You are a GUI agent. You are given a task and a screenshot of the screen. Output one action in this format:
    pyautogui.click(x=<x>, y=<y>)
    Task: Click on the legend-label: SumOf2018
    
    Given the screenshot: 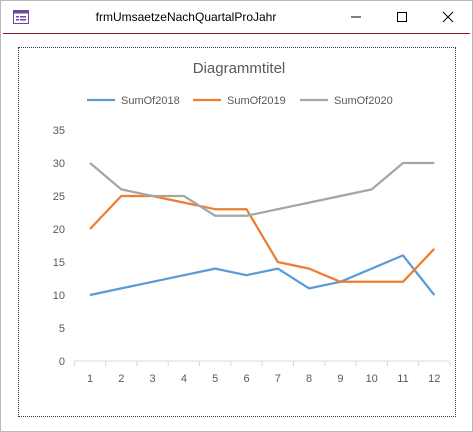 What is the action you would take?
    pyautogui.click(x=150, y=101)
    